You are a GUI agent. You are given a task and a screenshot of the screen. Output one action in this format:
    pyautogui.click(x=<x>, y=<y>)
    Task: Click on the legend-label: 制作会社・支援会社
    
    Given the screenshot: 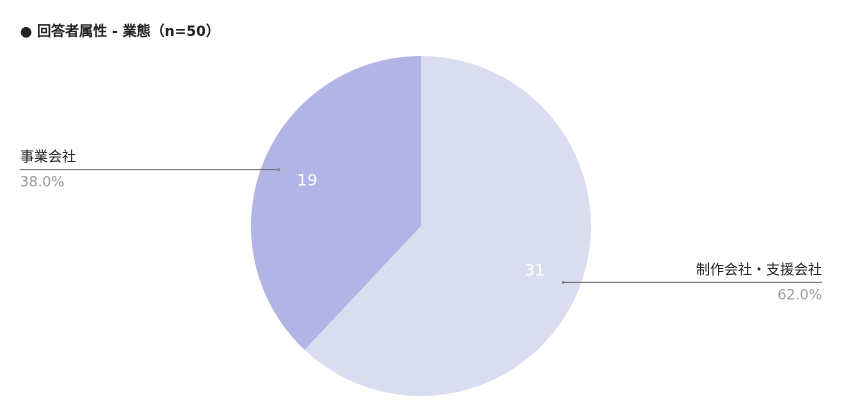 What is the action you would take?
    pyautogui.click(x=759, y=270)
    